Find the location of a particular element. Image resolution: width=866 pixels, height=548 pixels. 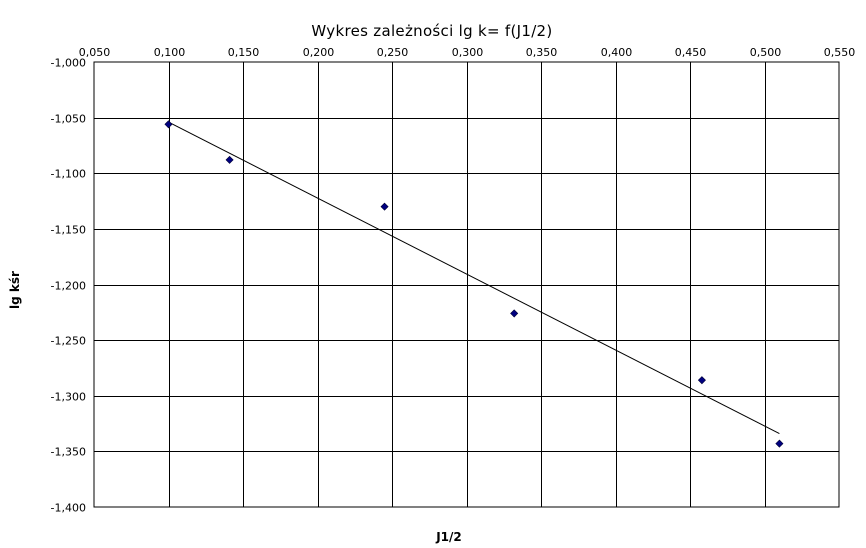

chart-title: Wykres zależności lg k= f(J1/2) is located at coordinates (431, 31).